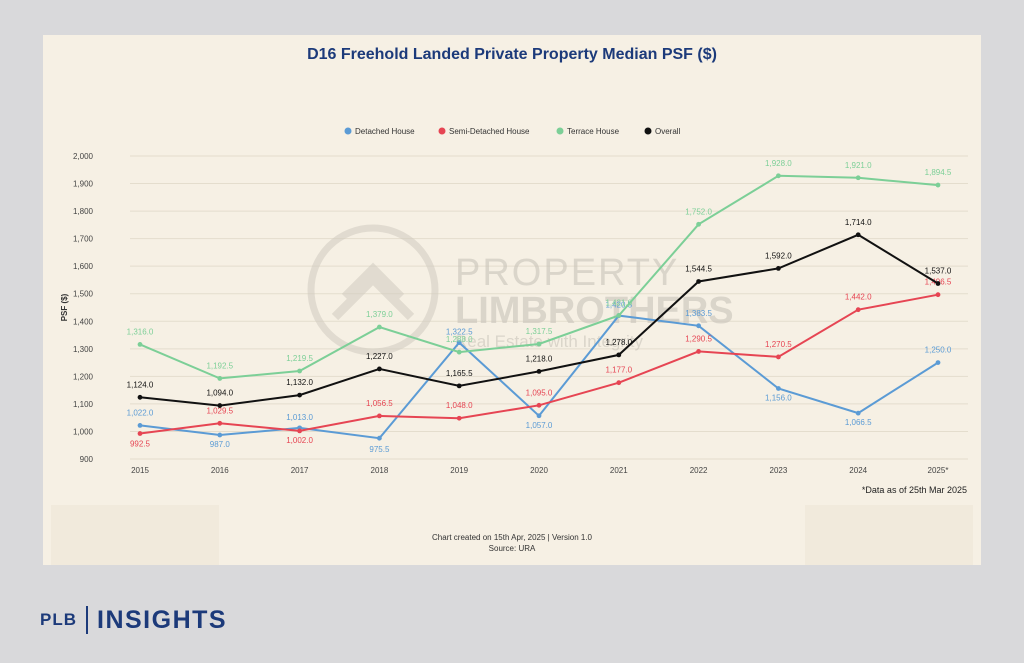 The width and height of the screenshot is (1024, 663). I want to click on data-label: 1,250.0, so click(938, 350).